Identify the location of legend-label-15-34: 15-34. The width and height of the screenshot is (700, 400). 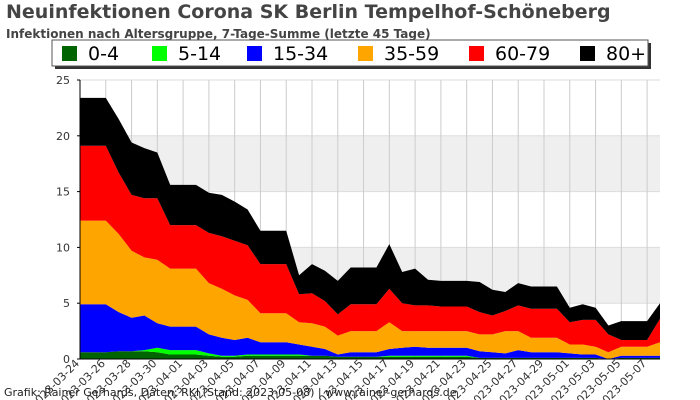
(300, 54).